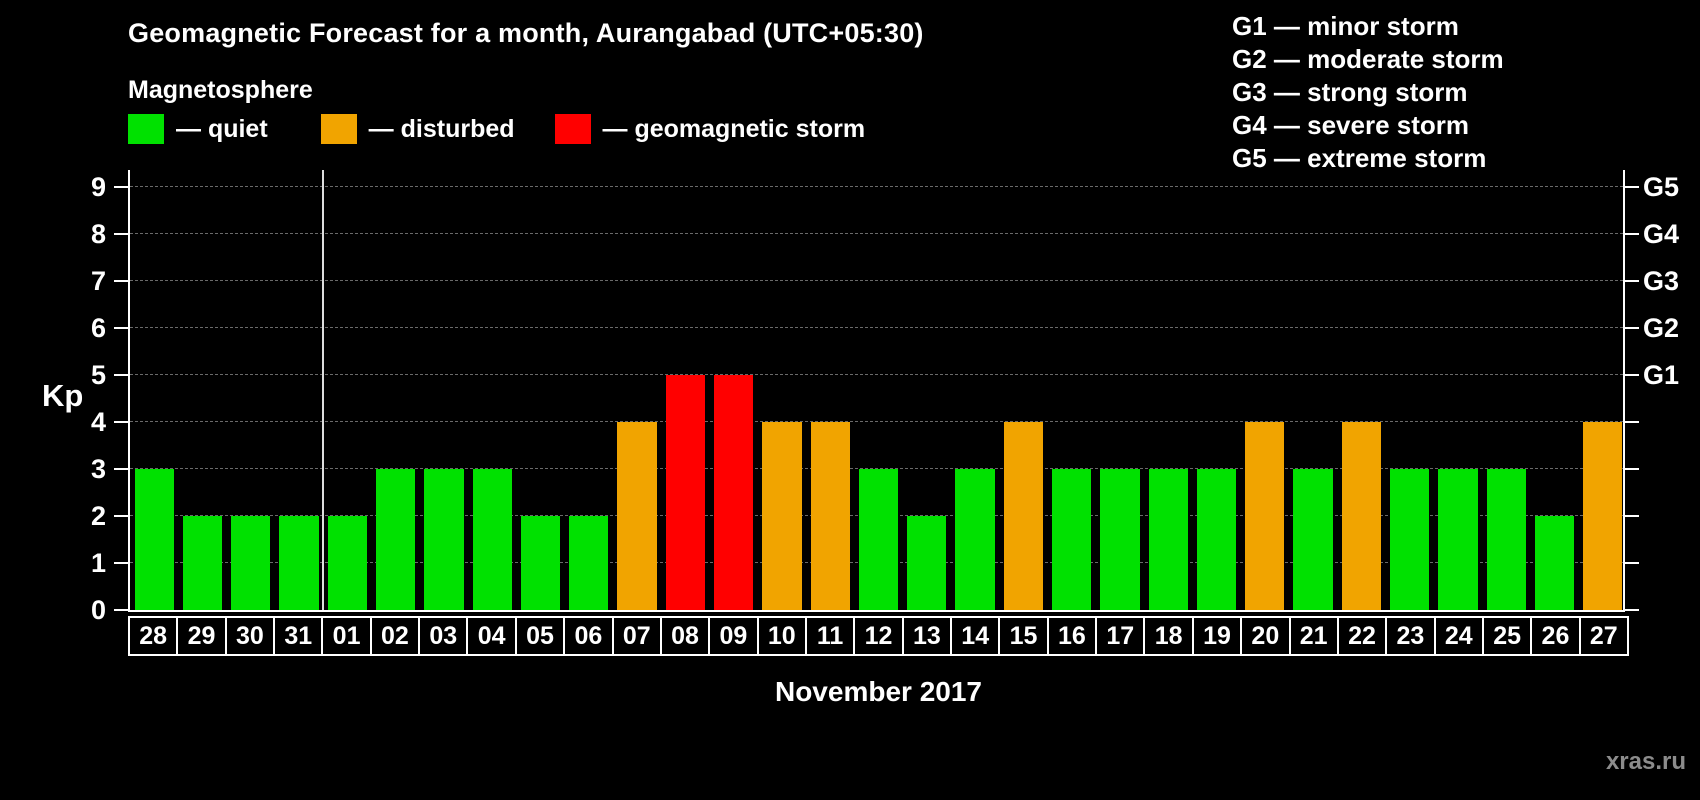  I want to click on day-label-cell: 16, so click(1072, 636).